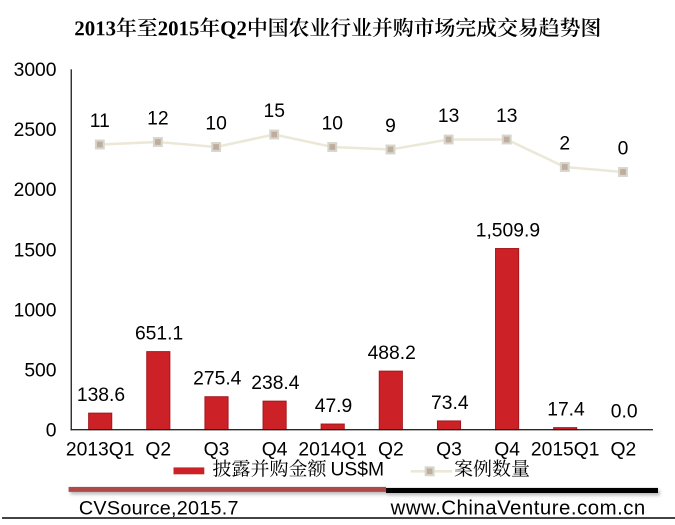  Describe the element at coordinates (334, 406) in the screenshot. I see `svg-text: 47.9` at that location.